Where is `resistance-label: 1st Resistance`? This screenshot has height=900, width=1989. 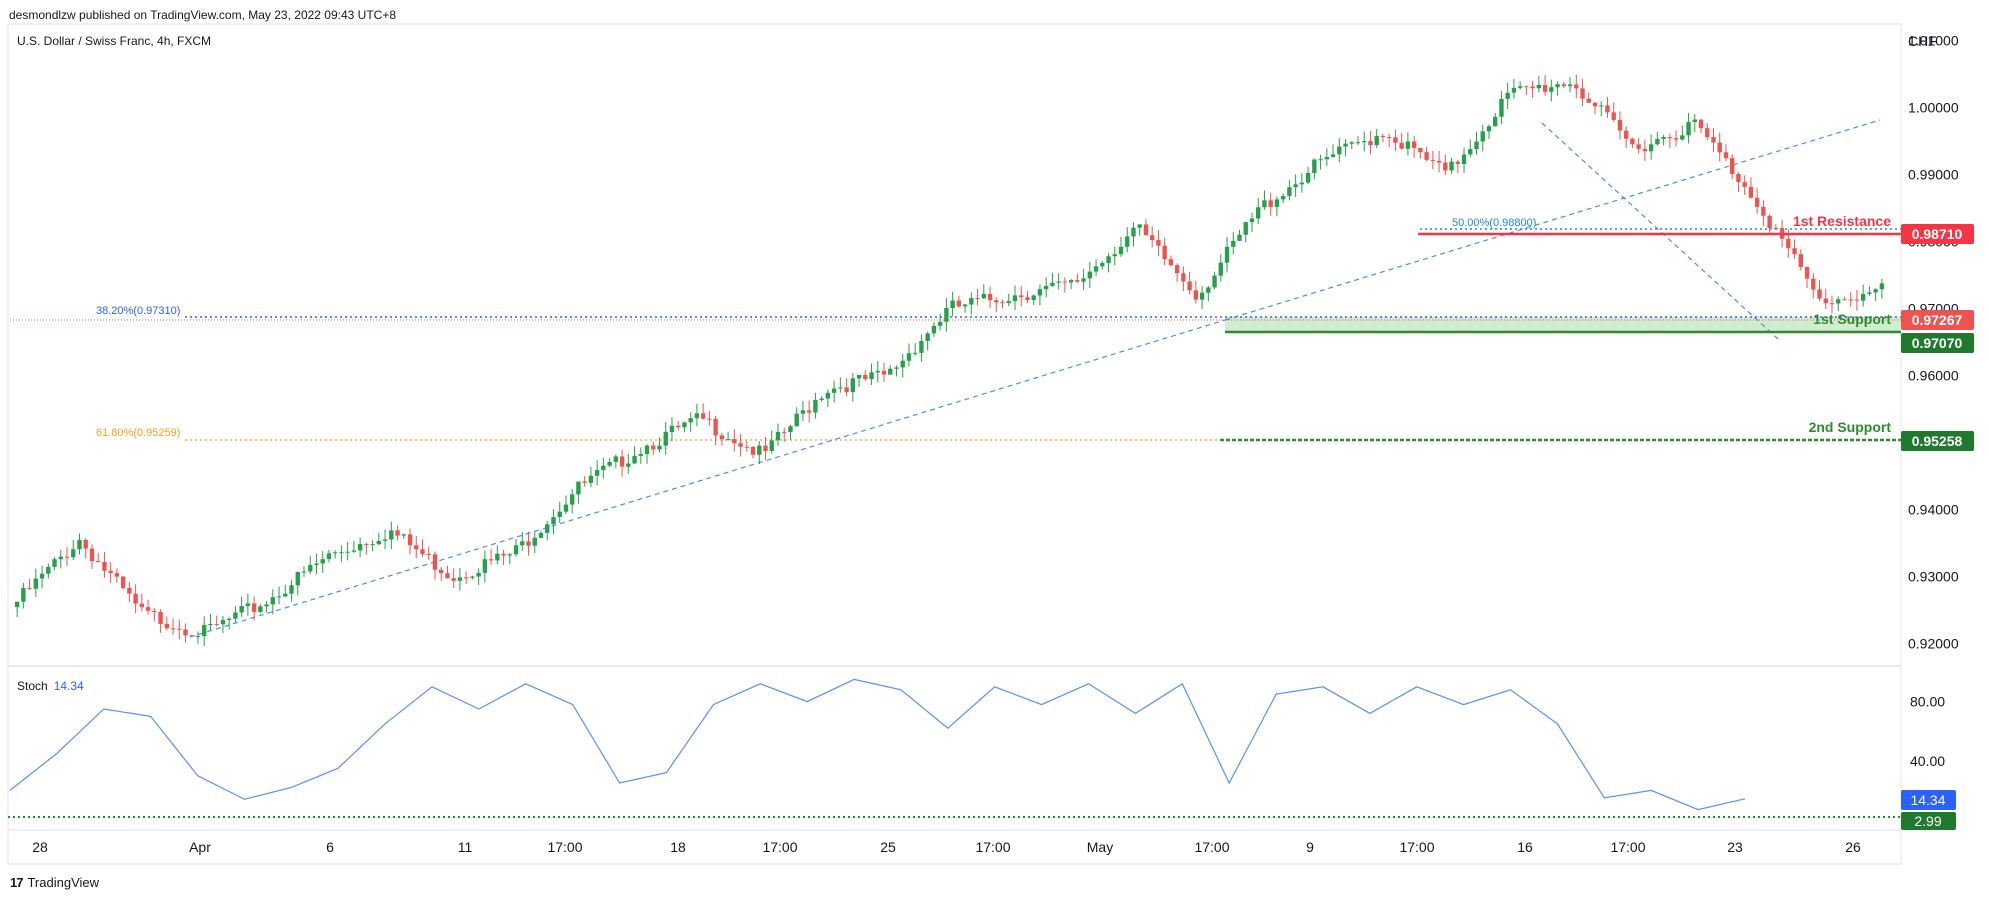
resistance-label: 1st Resistance is located at coordinates (1842, 221).